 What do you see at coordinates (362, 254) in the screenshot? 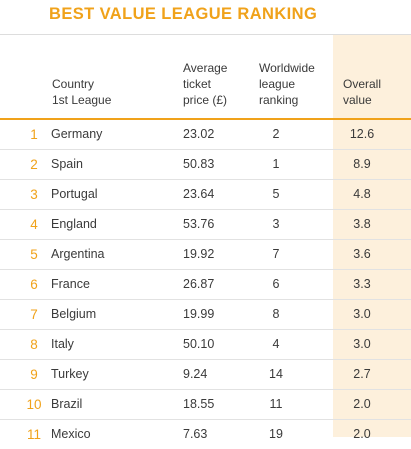
I see `overall-value: 3.6` at bounding box center [362, 254].